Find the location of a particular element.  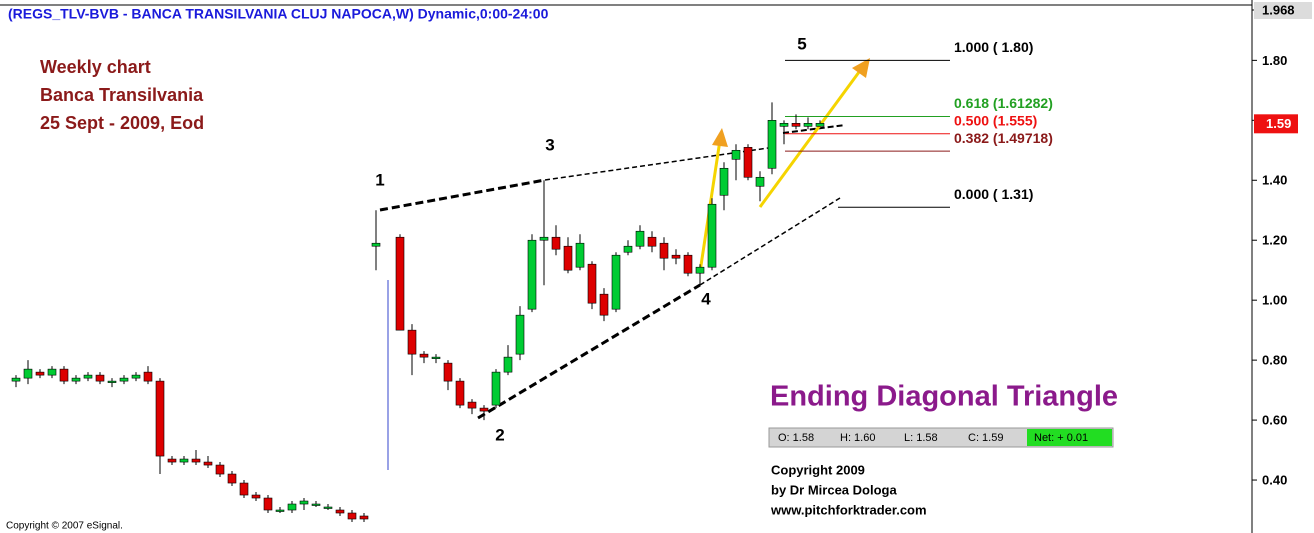

top-price-box is located at coordinates (1283, 10).